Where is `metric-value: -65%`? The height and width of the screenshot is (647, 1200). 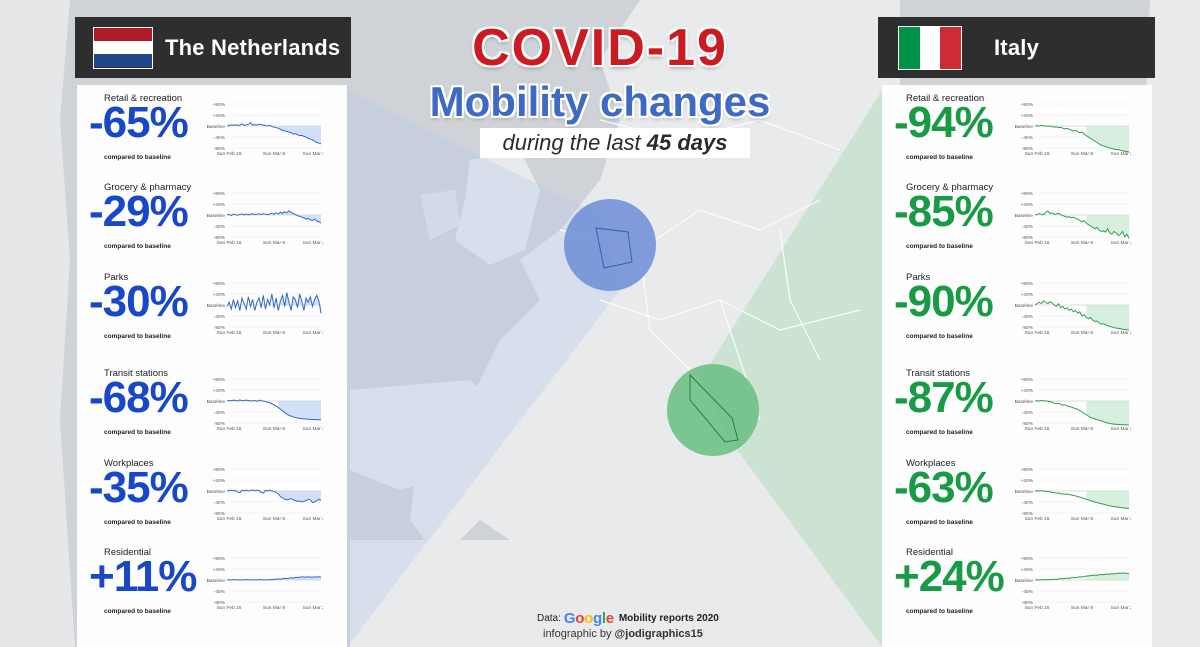 metric-value: -65% is located at coordinates (139, 122).